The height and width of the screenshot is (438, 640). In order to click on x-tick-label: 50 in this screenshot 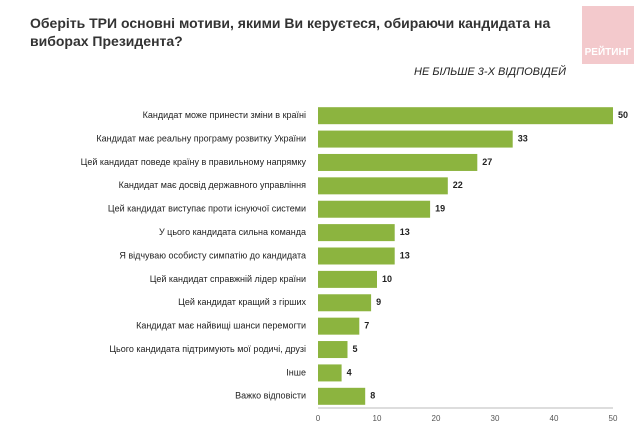, I will do `click(613, 418)`.